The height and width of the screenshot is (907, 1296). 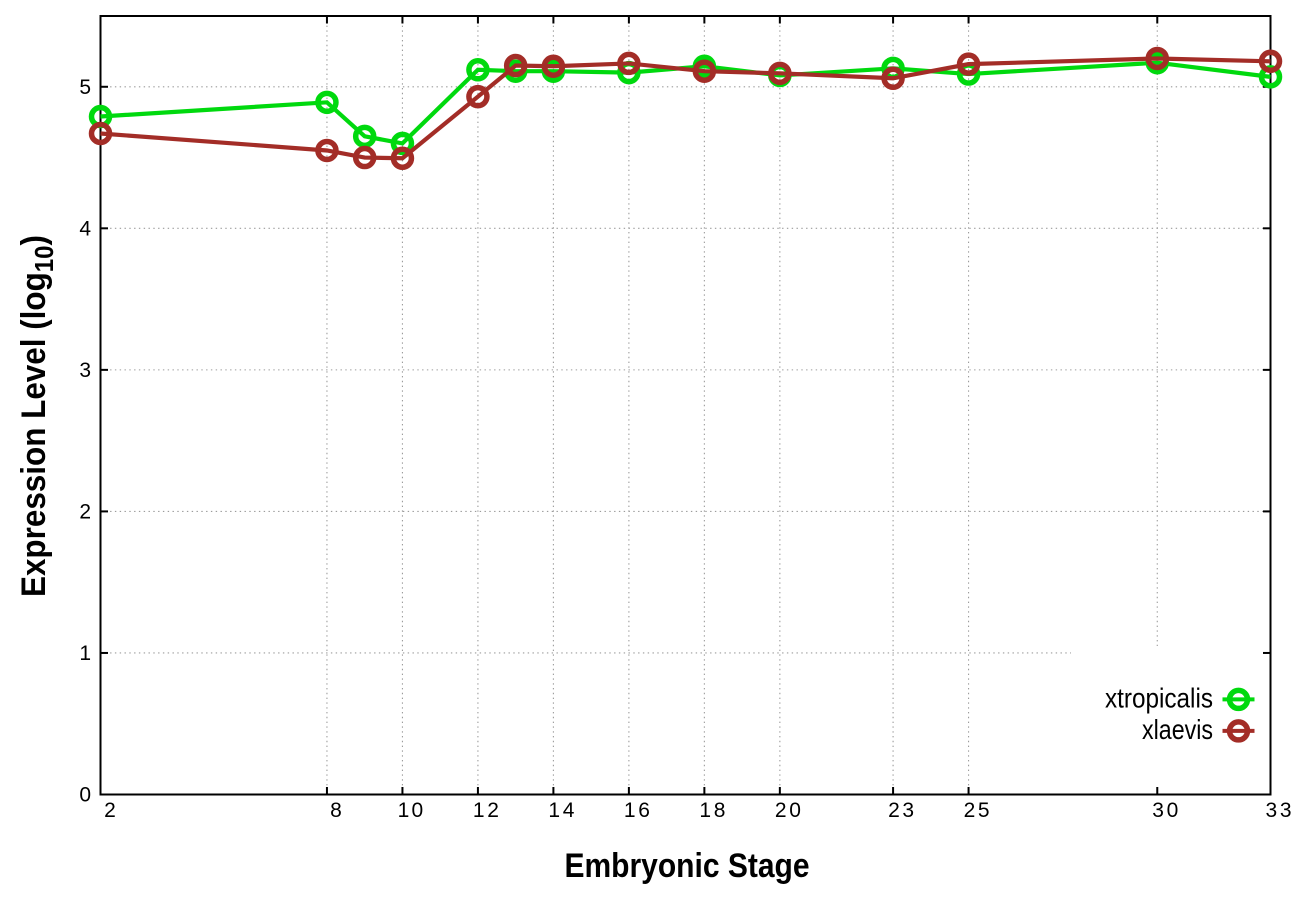 I want to click on svg-text: Embryonic Stage, so click(x=687, y=866).